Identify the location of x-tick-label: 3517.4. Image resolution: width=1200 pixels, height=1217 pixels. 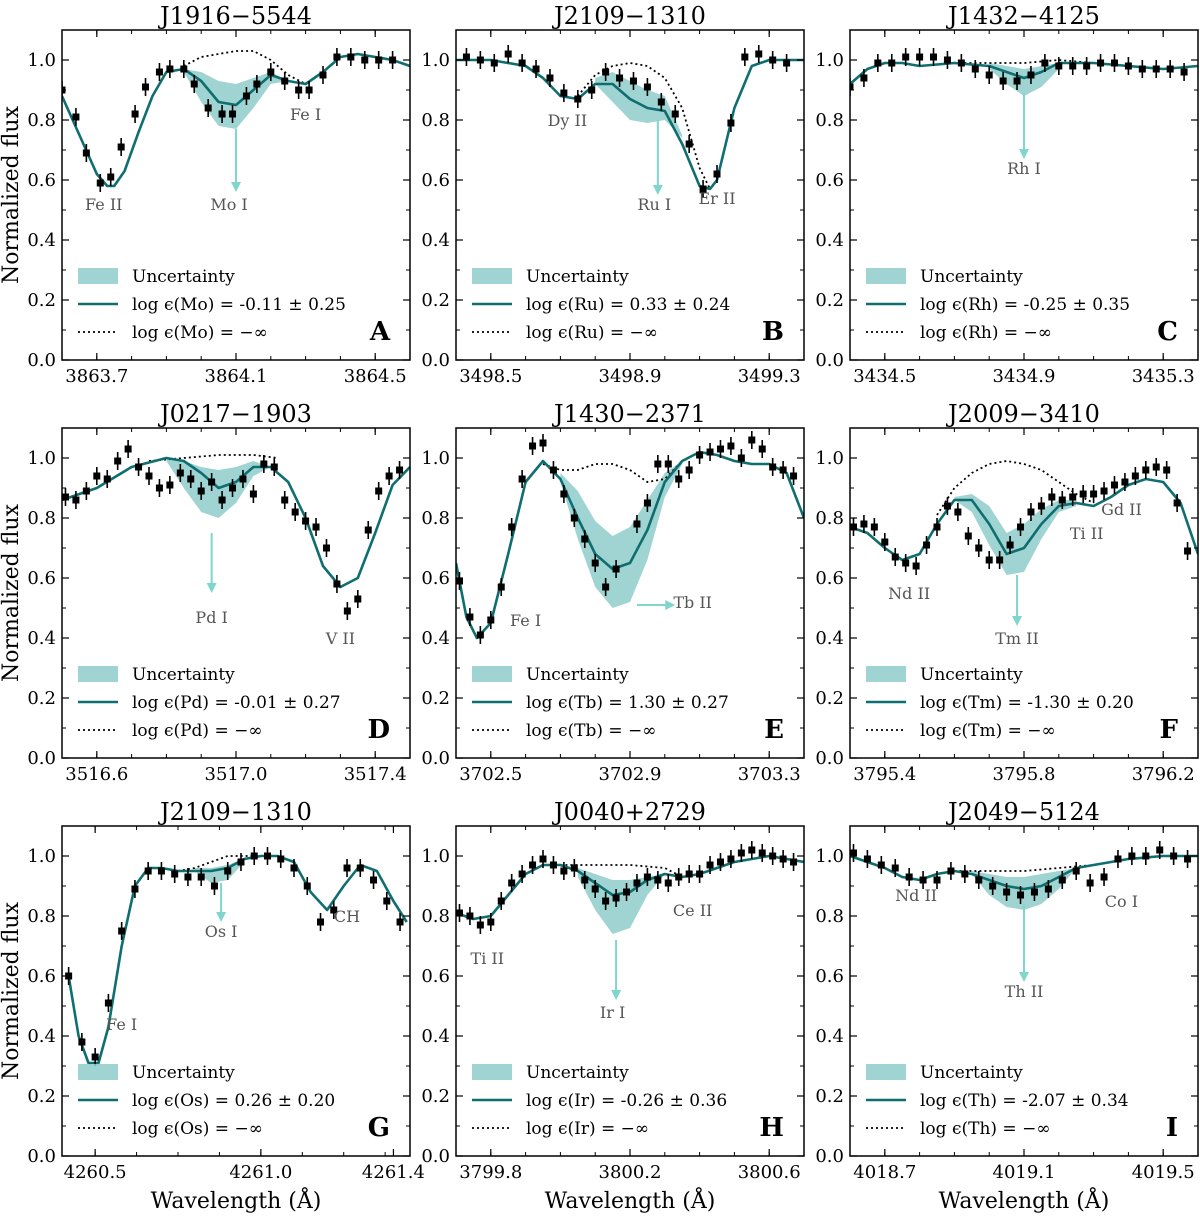
(375, 774).